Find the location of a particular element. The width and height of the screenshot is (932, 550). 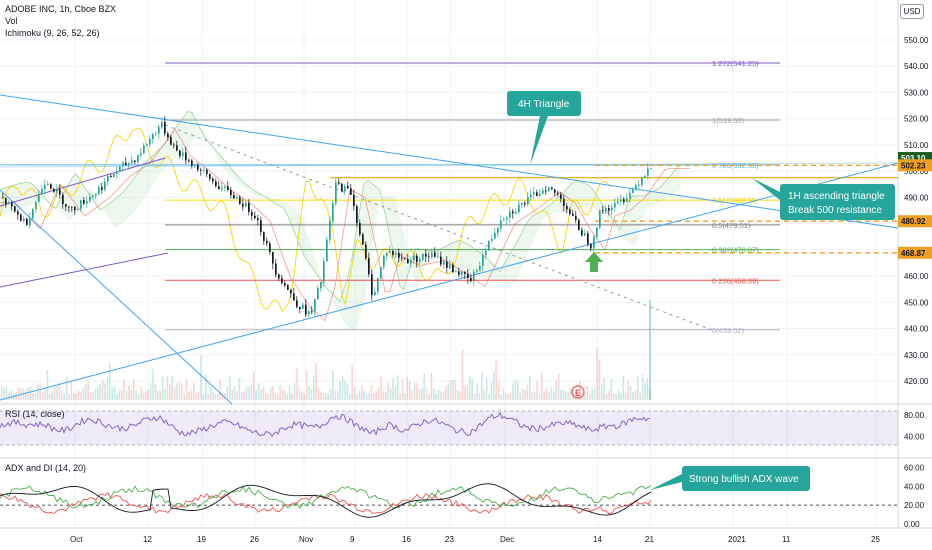

adx-axis-label: 60.00 is located at coordinates (914, 467).